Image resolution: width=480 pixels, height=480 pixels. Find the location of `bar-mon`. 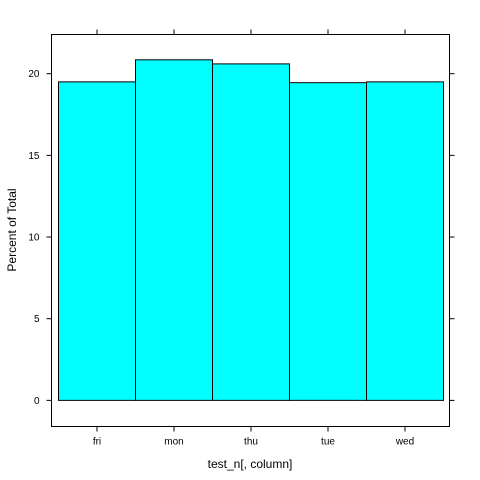

bar-mon is located at coordinates (174, 230).